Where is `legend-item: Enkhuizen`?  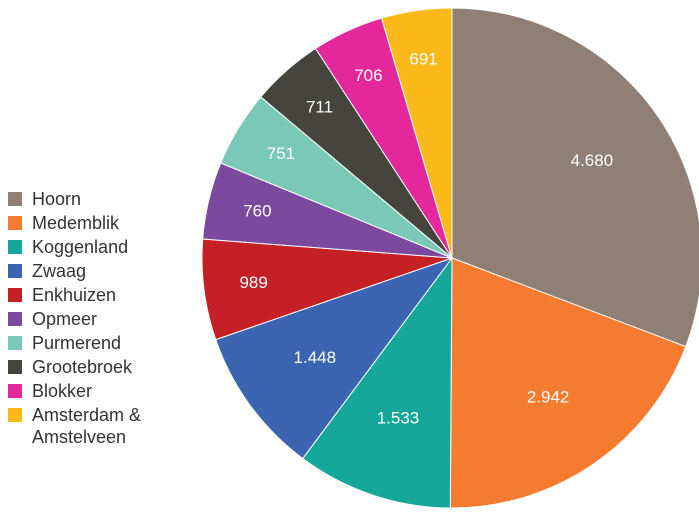 legend-item: Enkhuizen is located at coordinates (98, 296).